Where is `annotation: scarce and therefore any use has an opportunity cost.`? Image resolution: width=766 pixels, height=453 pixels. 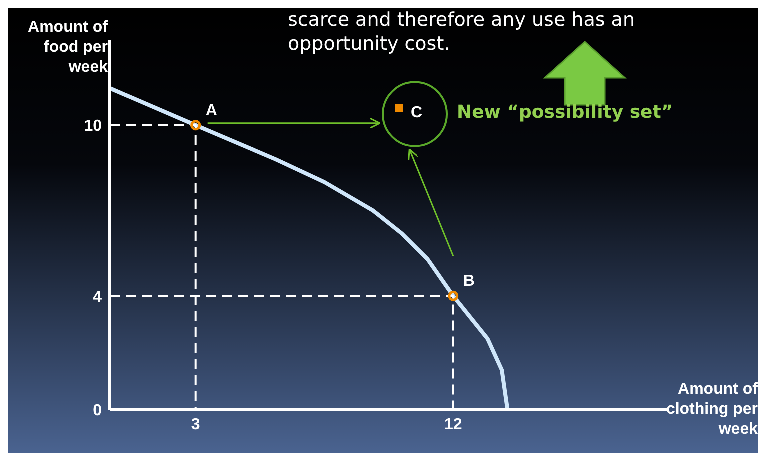 annotation: scarce and therefore any use has an opportunity cost. is located at coordinates (462, 32).